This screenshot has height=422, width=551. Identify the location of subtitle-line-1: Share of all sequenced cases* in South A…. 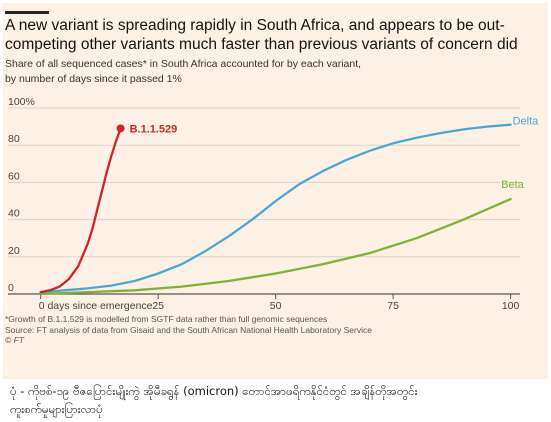
(183, 64).